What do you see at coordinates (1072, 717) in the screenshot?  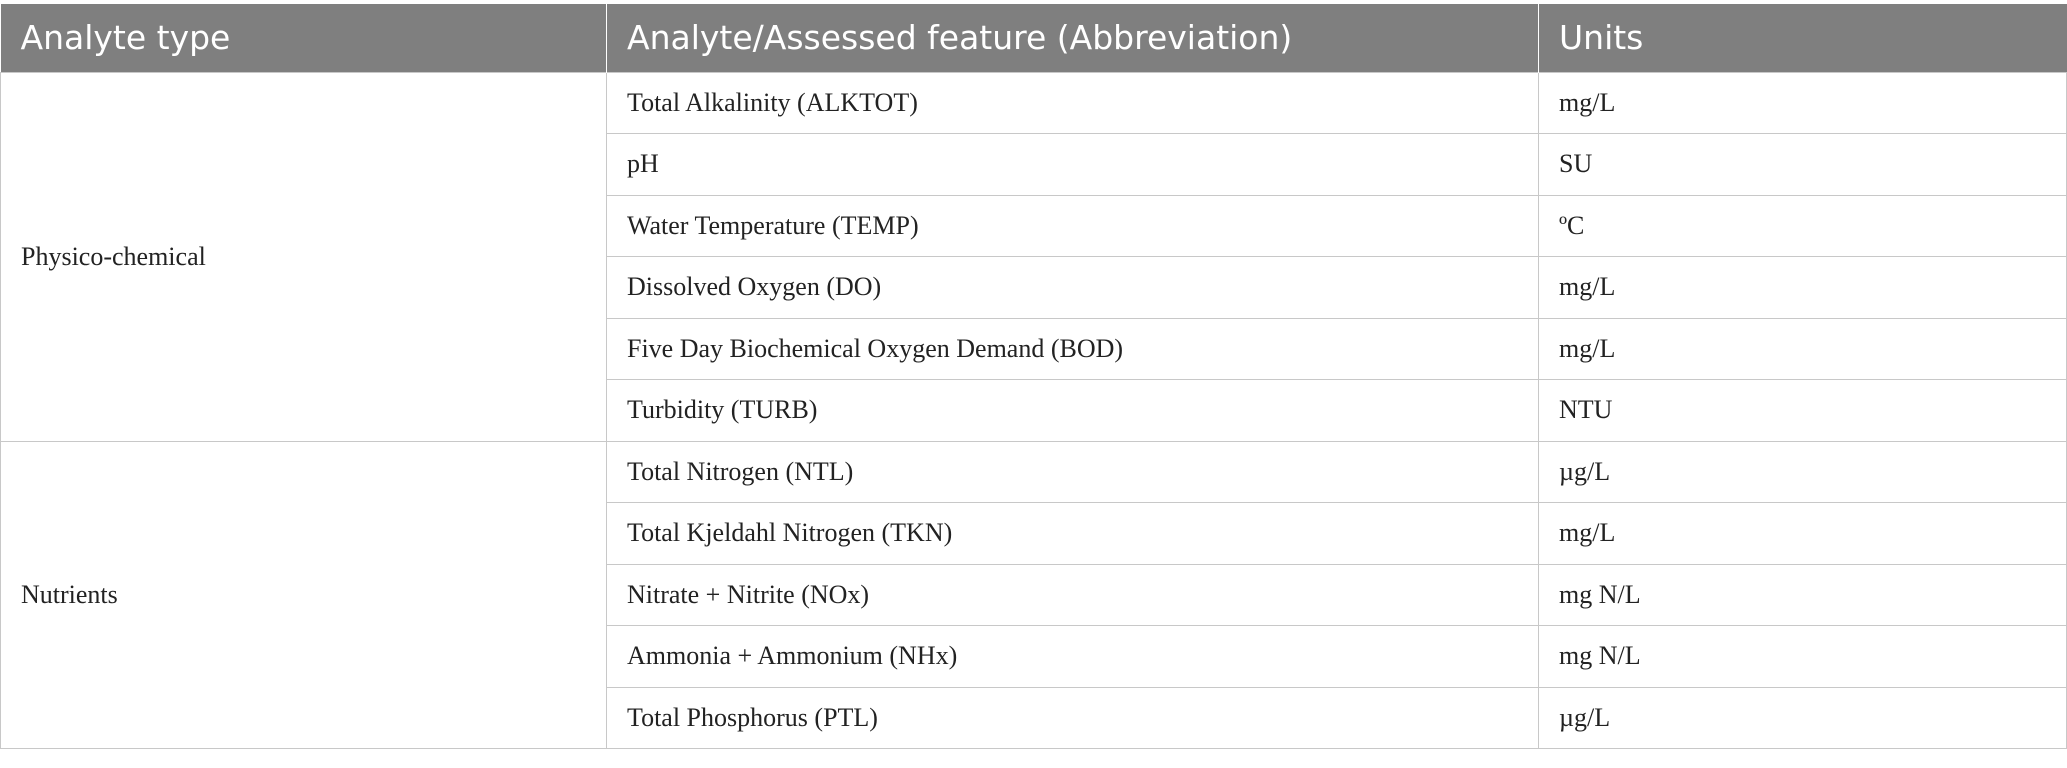 I see `feature-cell: Total Phosphorus (PTL)` at bounding box center [1072, 717].